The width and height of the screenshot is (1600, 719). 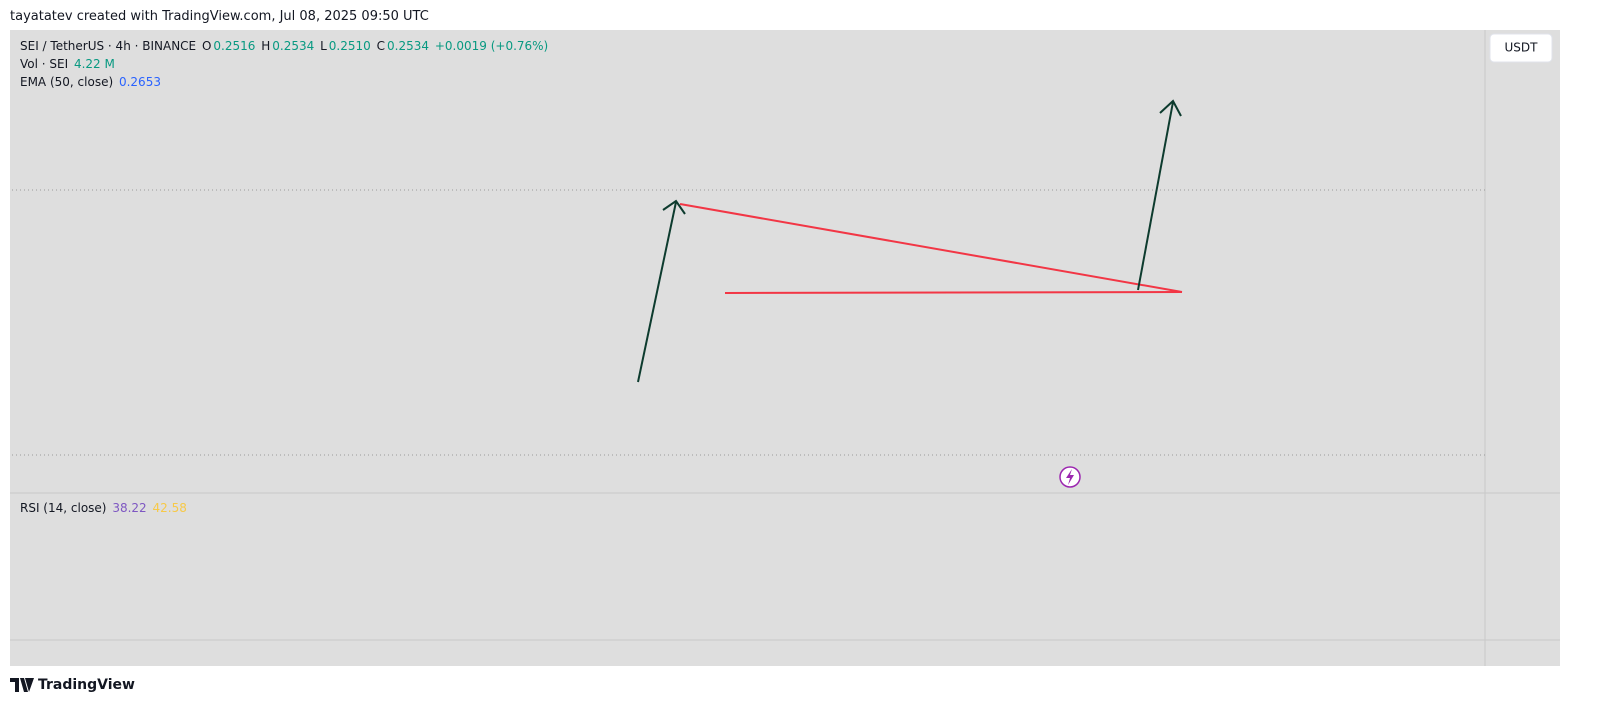 I want to click on rsi-ma-value: 42.58, so click(x=169, y=508).